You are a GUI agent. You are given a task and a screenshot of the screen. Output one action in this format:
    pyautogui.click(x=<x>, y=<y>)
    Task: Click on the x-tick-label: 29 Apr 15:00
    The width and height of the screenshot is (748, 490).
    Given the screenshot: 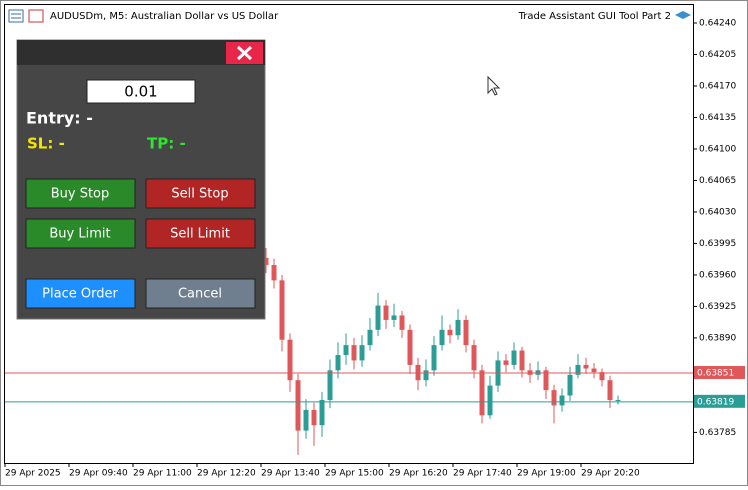 What is the action you would take?
    pyautogui.click(x=354, y=474)
    